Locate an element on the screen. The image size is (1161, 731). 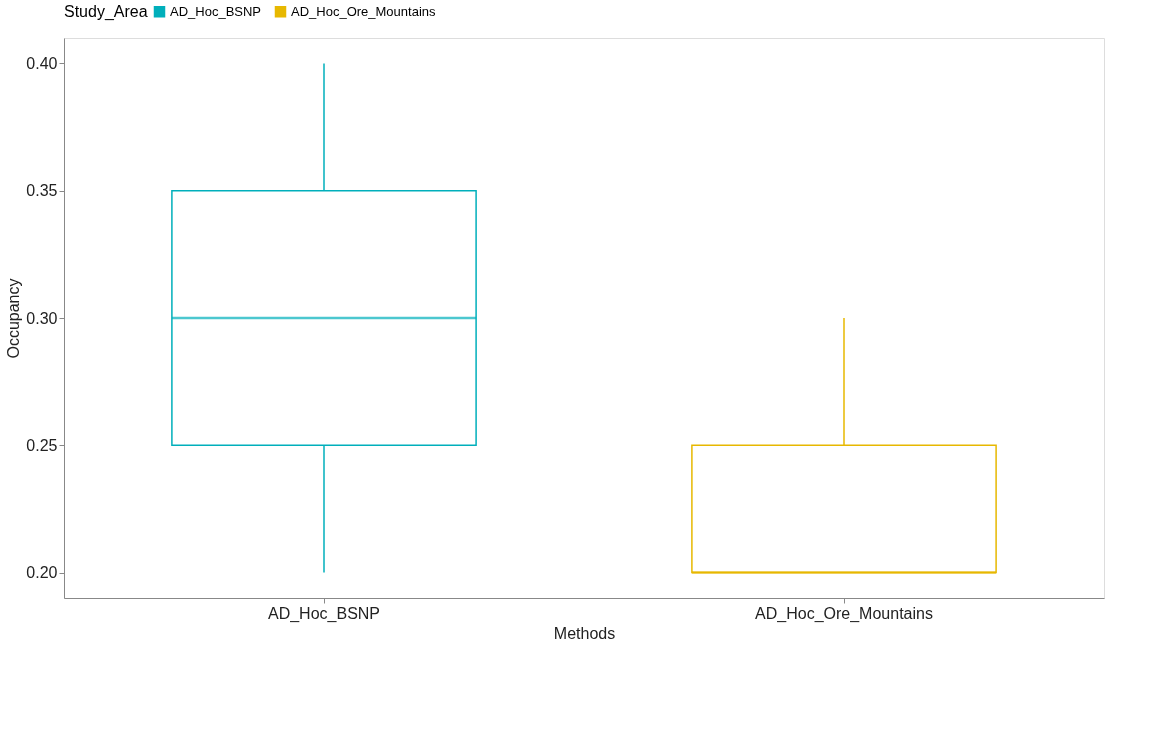
y-tick-label: 0.30 is located at coordinates (42, 318).